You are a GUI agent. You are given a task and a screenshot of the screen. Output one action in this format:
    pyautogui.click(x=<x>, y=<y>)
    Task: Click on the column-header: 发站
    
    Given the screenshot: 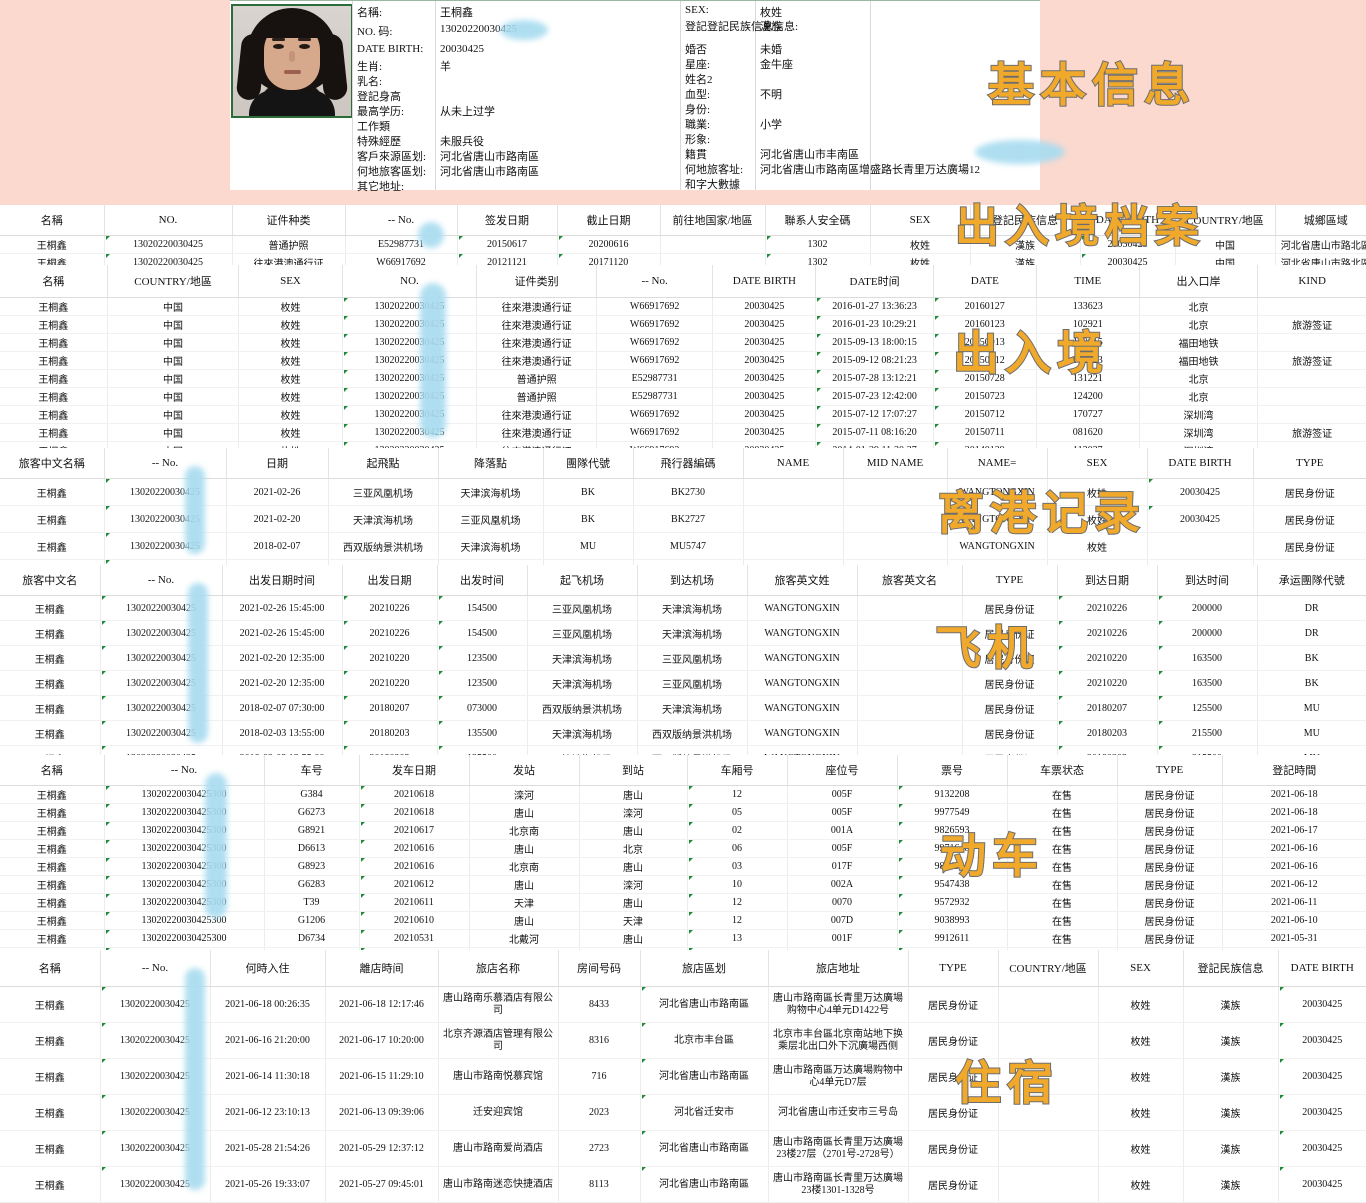 What is the action you would take?
    pyautogui.click(x=524, y=770)
    